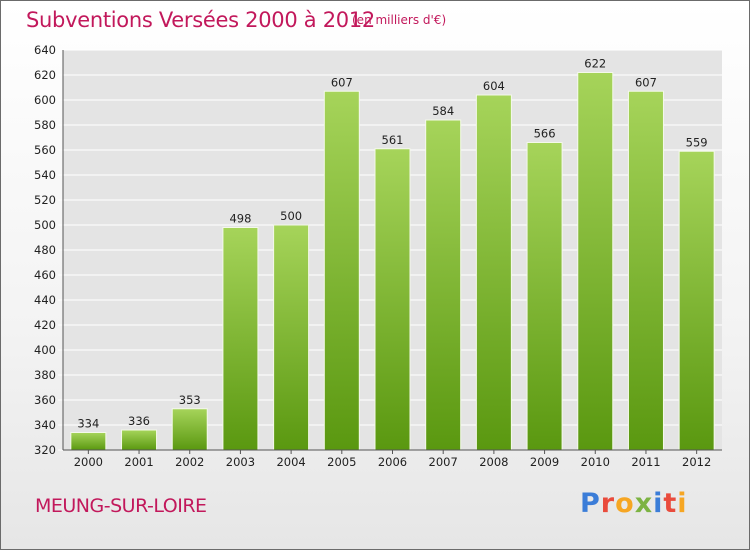 The image size is (750, 550). I want to click on x-tick-label: 2003, so click(240, 462).